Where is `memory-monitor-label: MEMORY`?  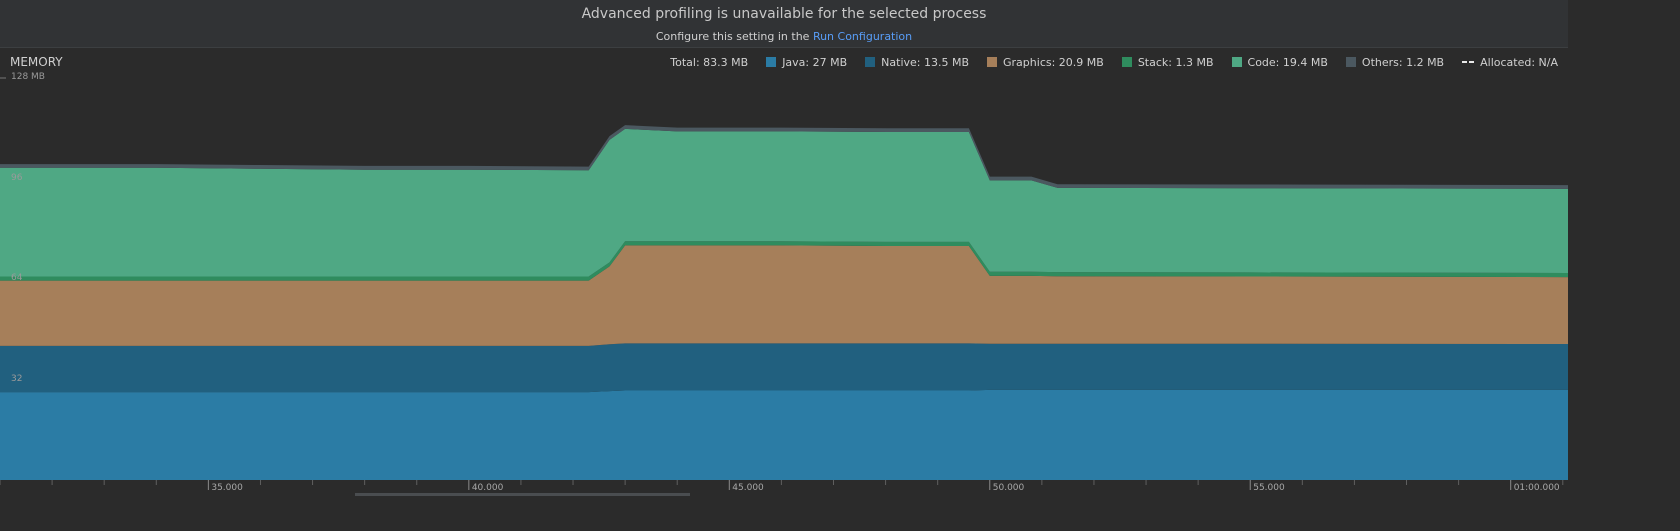
memory-monitor-label: MEMORY is located at coordinates (36, 62).